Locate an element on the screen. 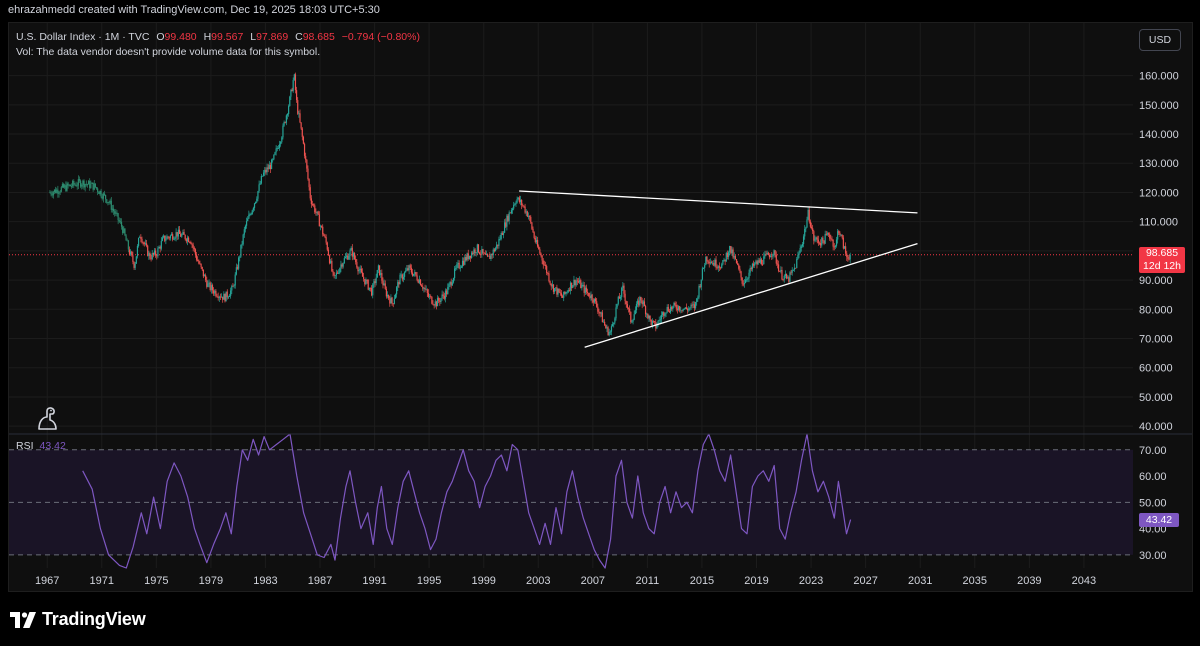  dinosaur-icon is located at coordinates (47, 418).